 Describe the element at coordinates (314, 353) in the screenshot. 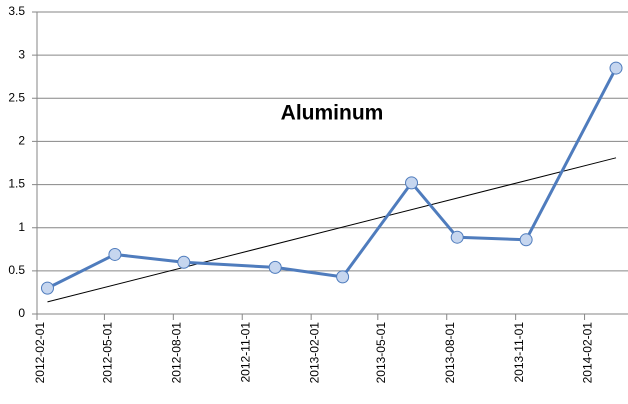

I see `x-tick-label: 2013-02-01` at that location.